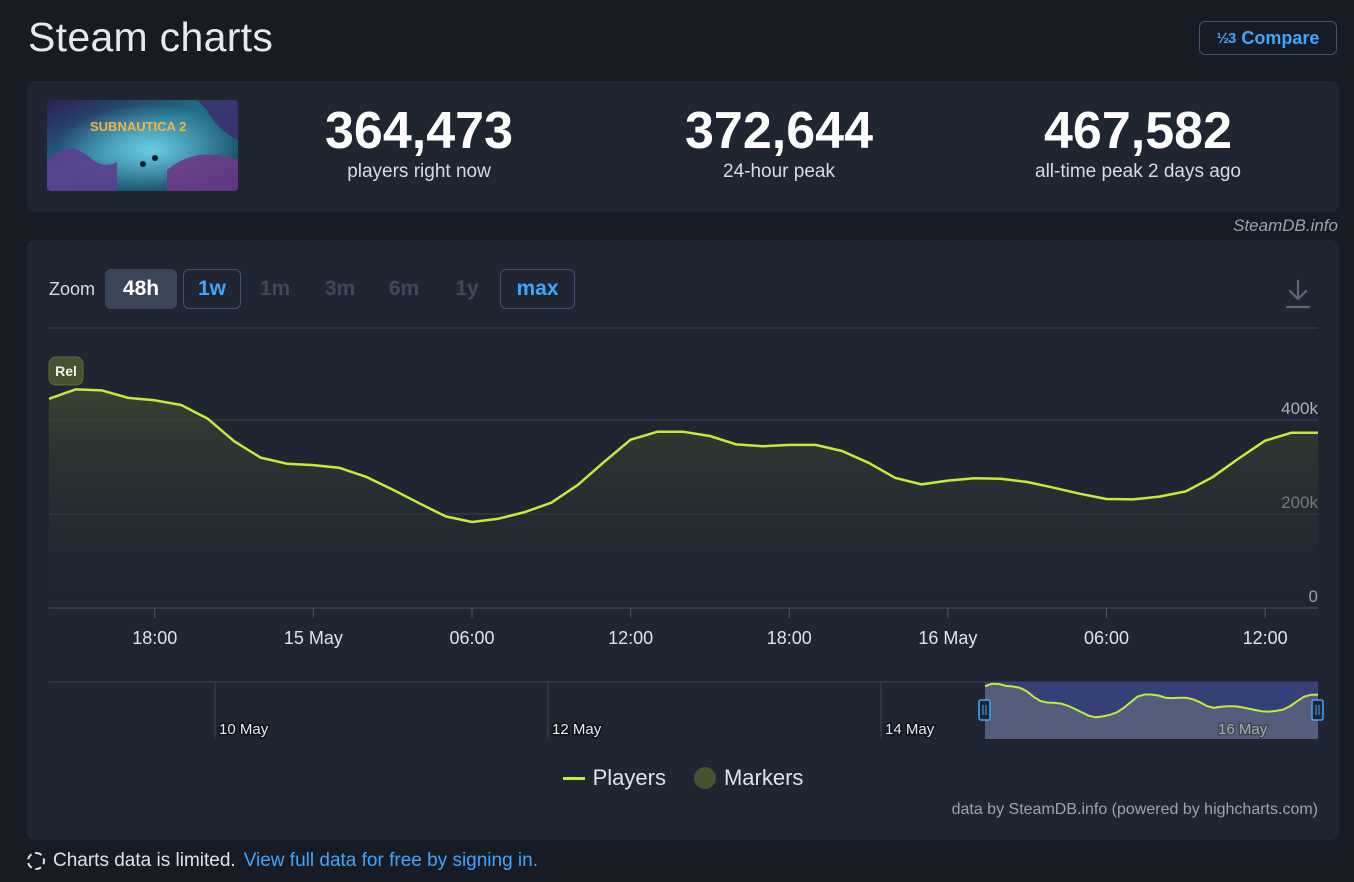 The height and width of the screenshot is (882, 1354). What do you see at coordinates (1151, 700) in the screenshot?
I see `navigator-series-line` at bounding box center [1151, 700].